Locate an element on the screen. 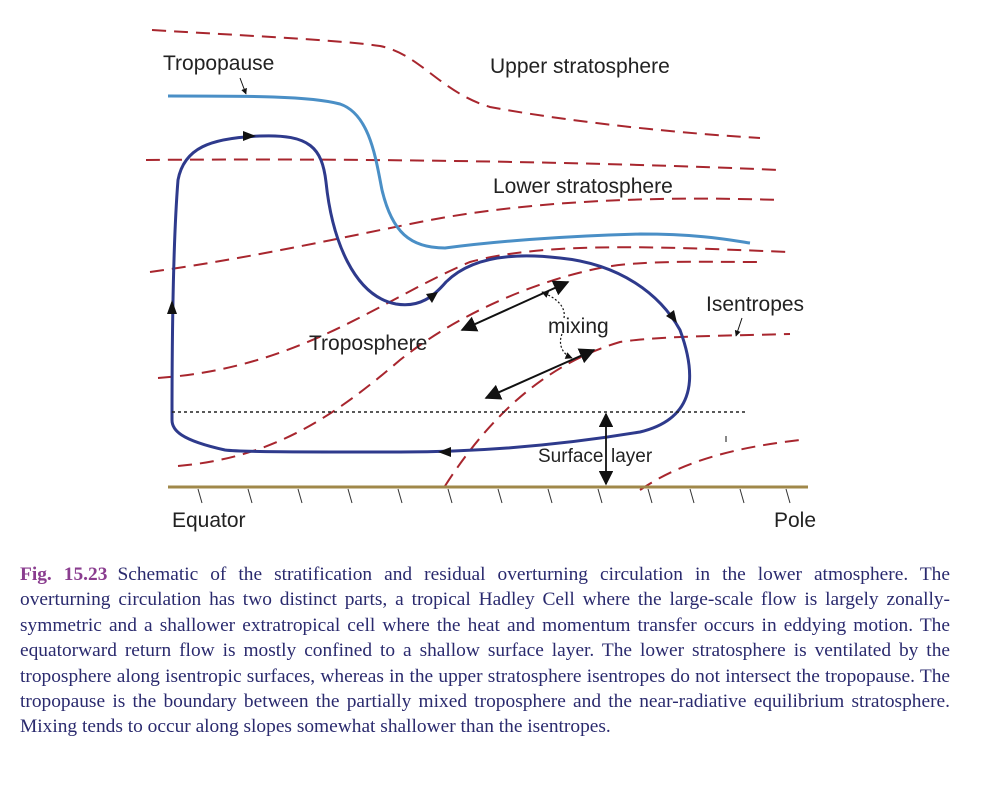  mixing-arrow-upper is located at coordinates (515, 306).